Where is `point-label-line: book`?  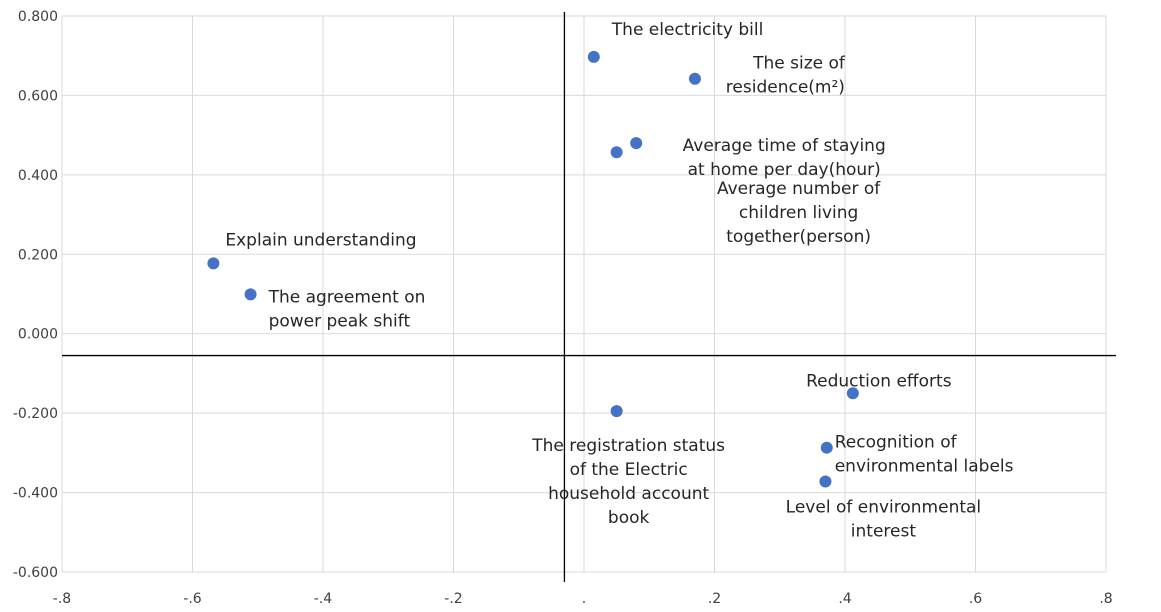
point-label-line: book is located at coordinates (629, 518).